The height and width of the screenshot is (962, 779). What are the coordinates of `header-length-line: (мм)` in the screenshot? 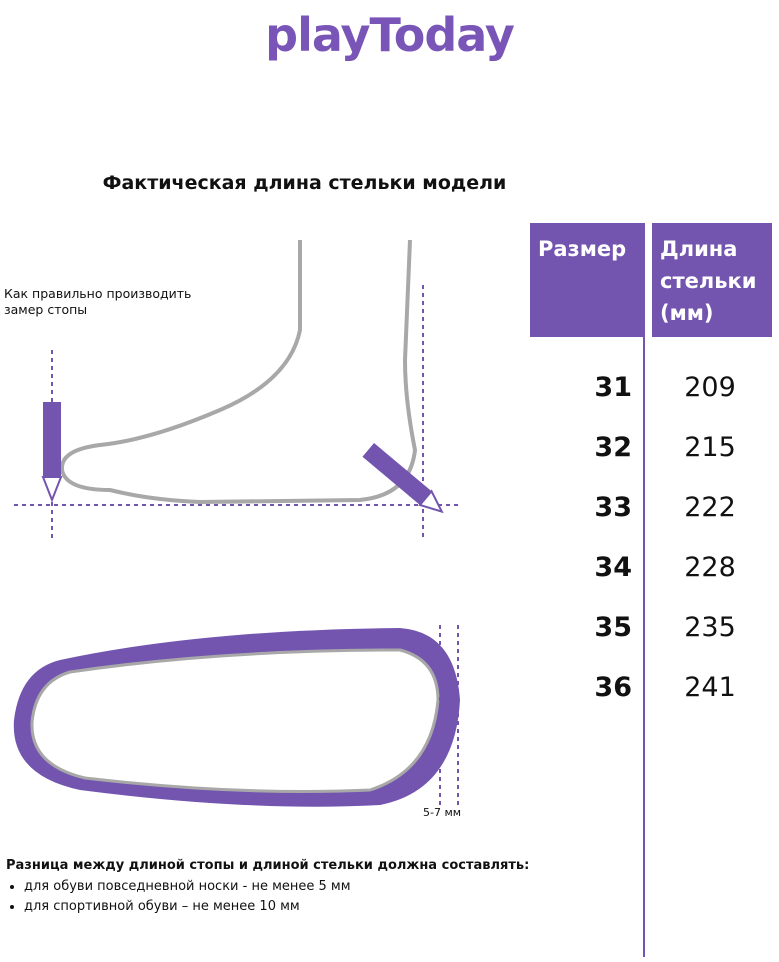 It's located at (687, 313).